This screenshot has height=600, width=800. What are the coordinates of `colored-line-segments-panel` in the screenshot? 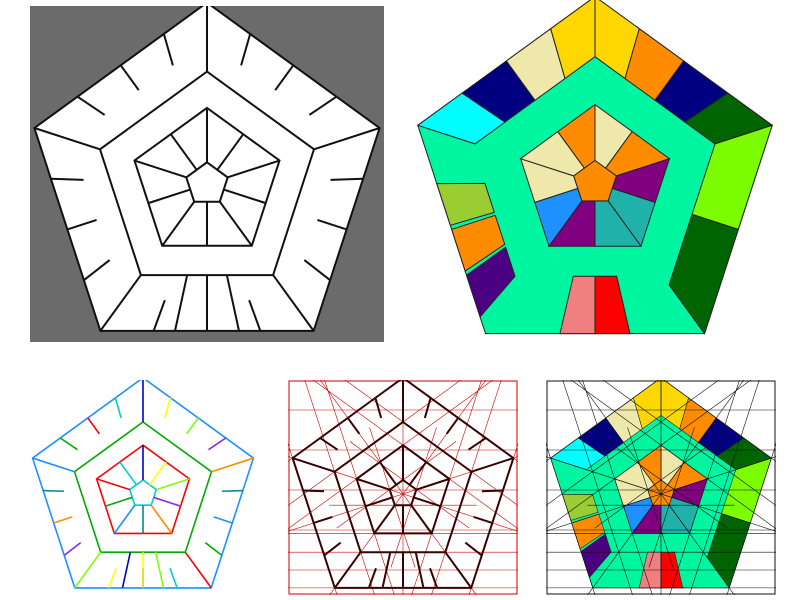 It's located at (143, 487).